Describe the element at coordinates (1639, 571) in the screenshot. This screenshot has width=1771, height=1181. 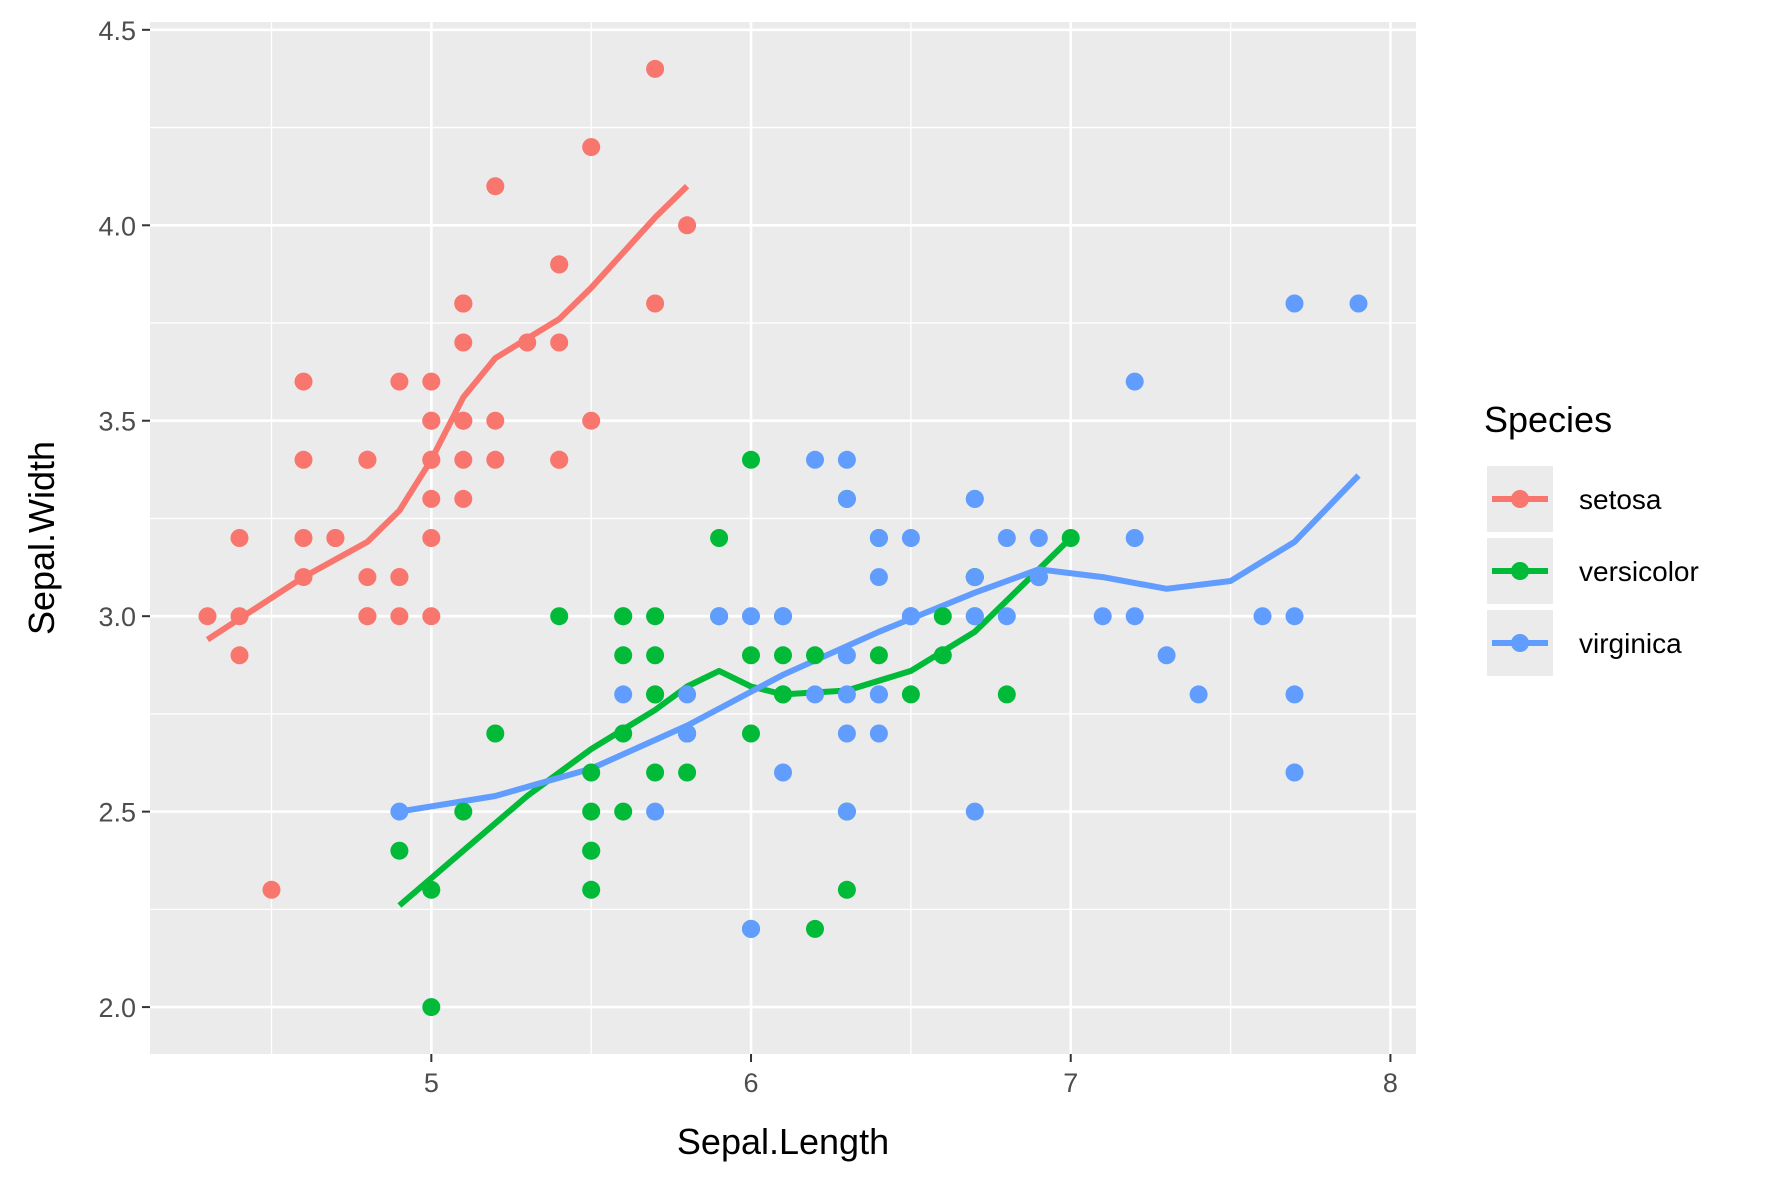
I see `legend-label-versicolor: versicolor` at that location.